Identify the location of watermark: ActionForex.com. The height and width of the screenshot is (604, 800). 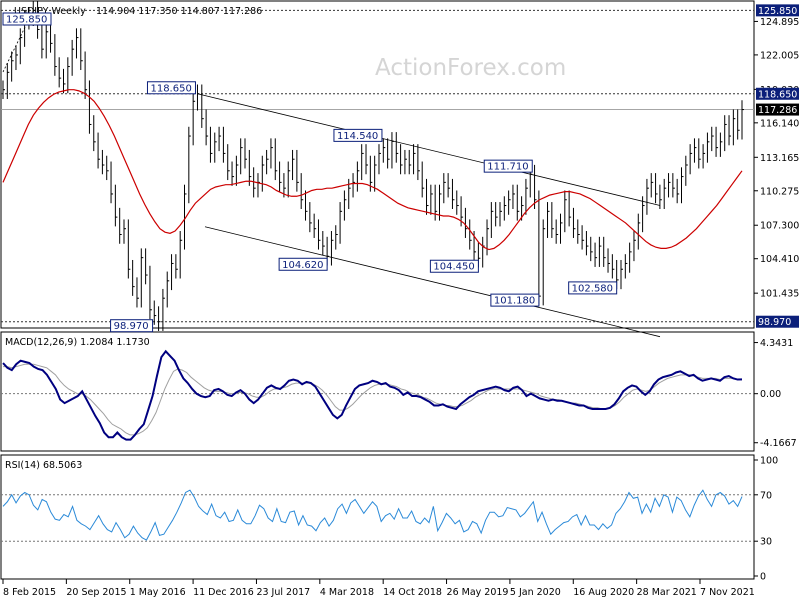
(470, 68).